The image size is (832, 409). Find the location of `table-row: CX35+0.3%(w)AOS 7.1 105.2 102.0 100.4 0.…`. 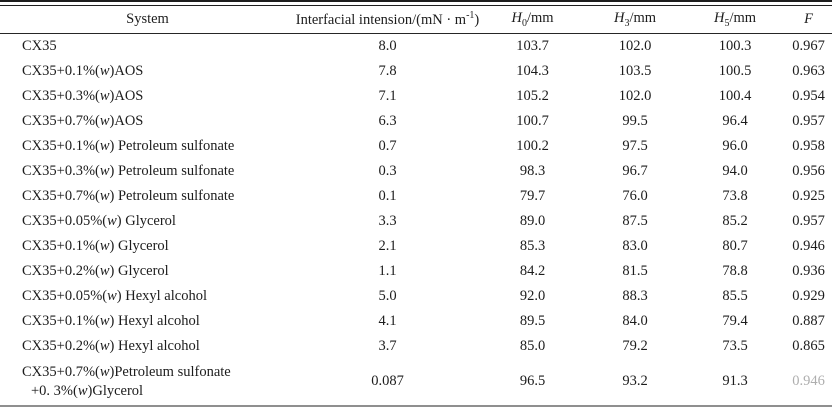

table-row: CX35+0.3%(w)AOS 7.1 105.2 102.0 100.4 0.… is located at coordinates (416, 96).